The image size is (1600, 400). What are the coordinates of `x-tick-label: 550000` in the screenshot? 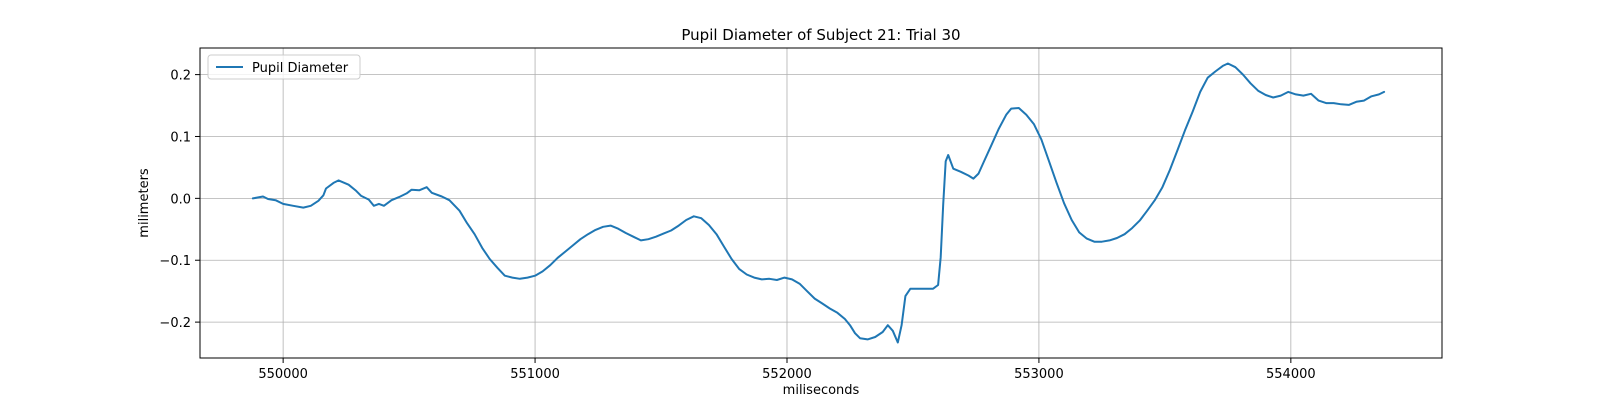 It's located at (283, 374).